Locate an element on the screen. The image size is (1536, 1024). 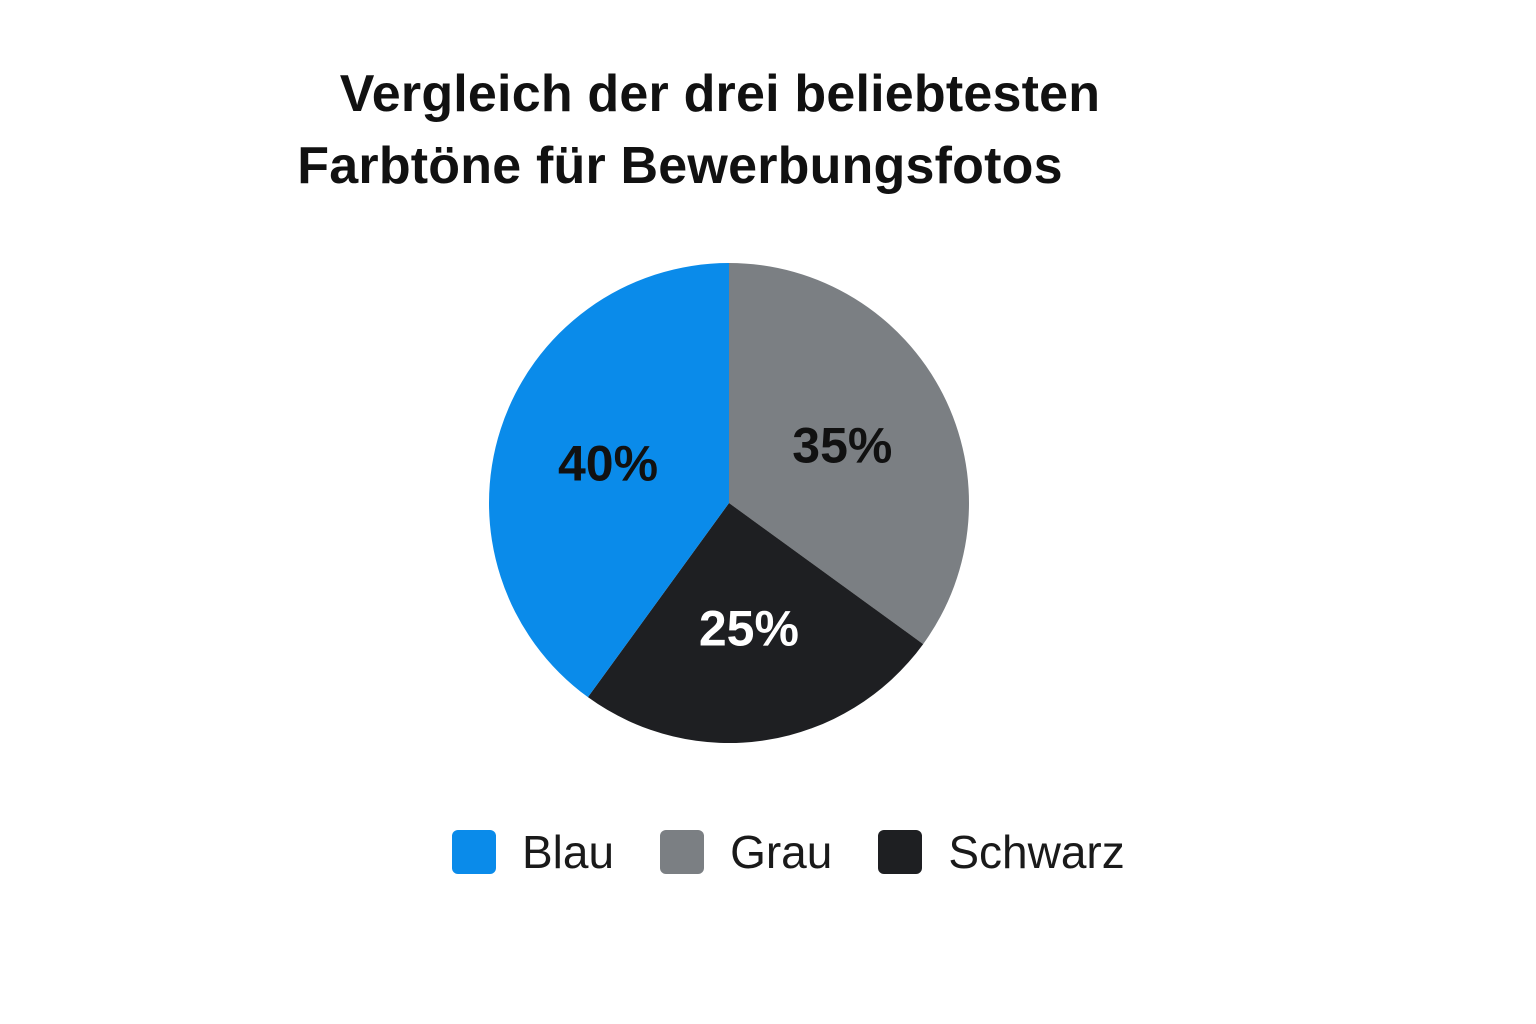
legend-item-grau: Grau is located at coordinates (746, 852).